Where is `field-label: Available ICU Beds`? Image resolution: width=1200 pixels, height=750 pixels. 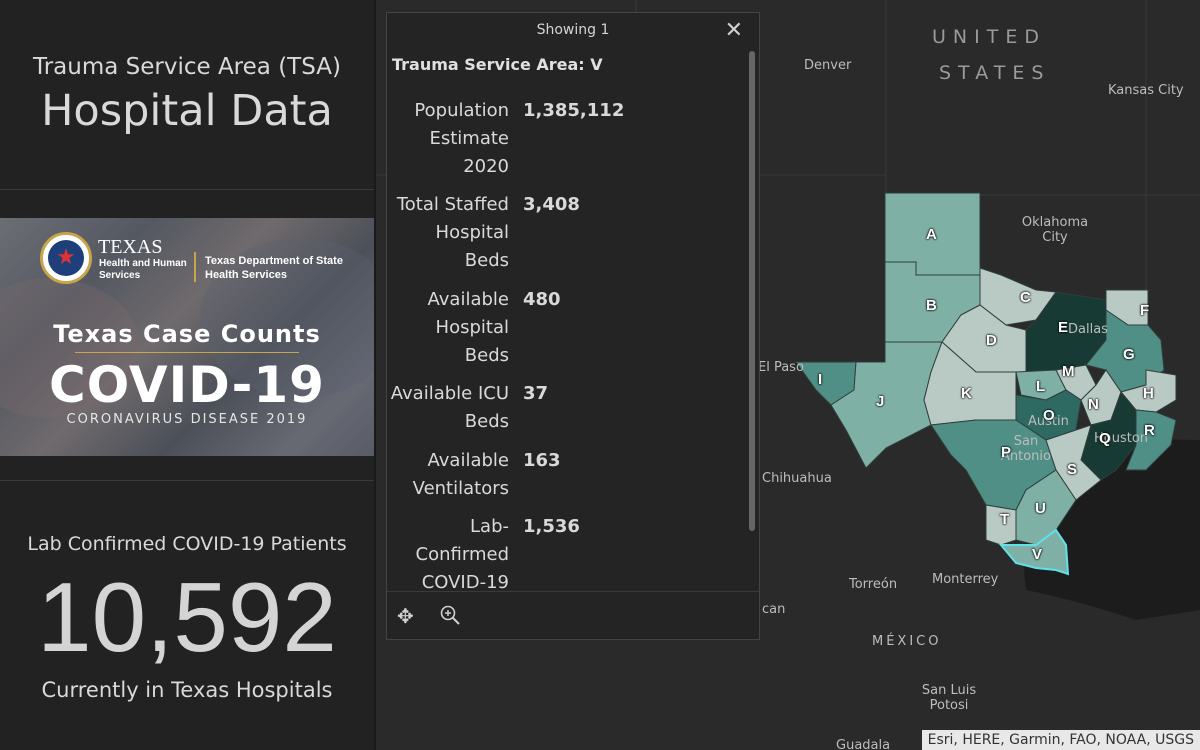 field-label: Available ICU Beds is located at coordinates (449, 407).